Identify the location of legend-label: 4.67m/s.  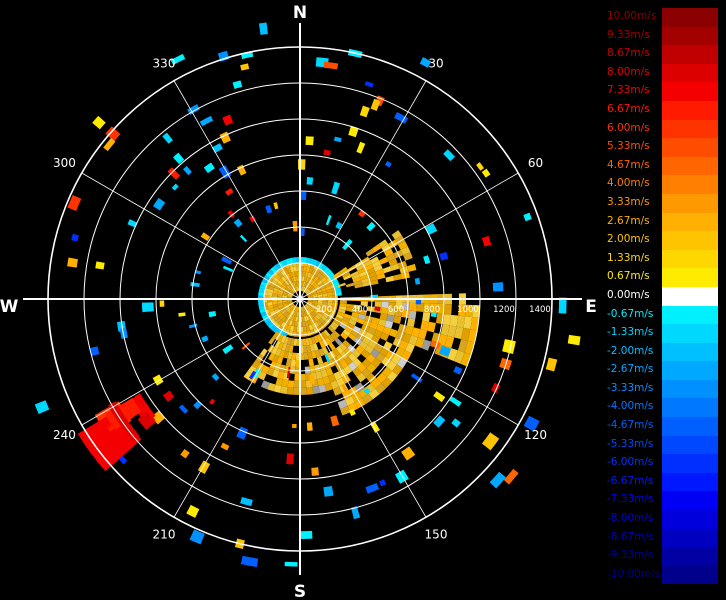
(628, 164).